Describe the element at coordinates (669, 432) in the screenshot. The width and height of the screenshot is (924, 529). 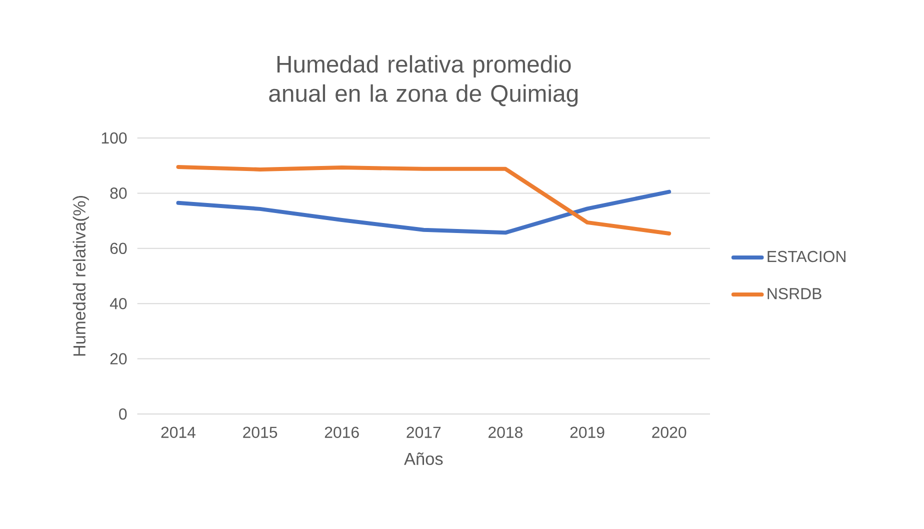
I see `x-tick-label: 2020` at that location.